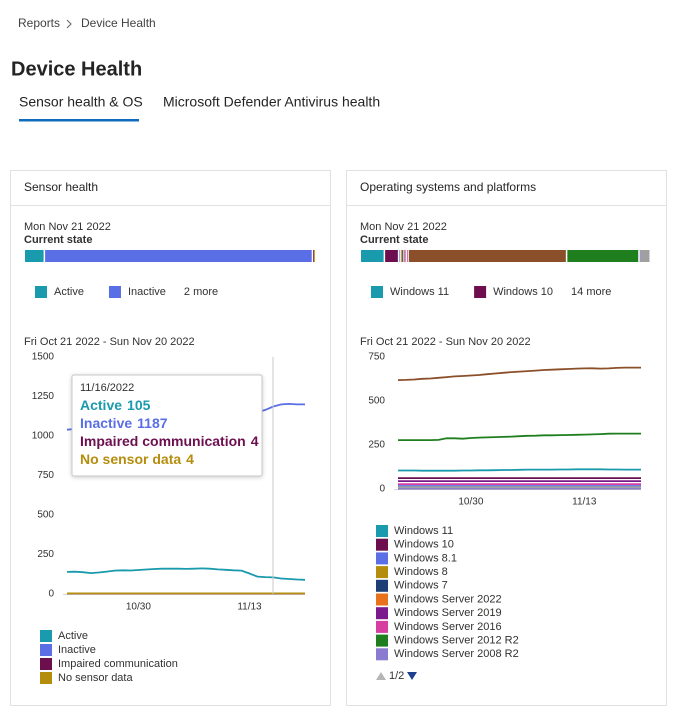  What do you see at coordinates (95, 678) in the screenshot?
I see `legend-label: No sensor data` at bounding box center [95, 678].